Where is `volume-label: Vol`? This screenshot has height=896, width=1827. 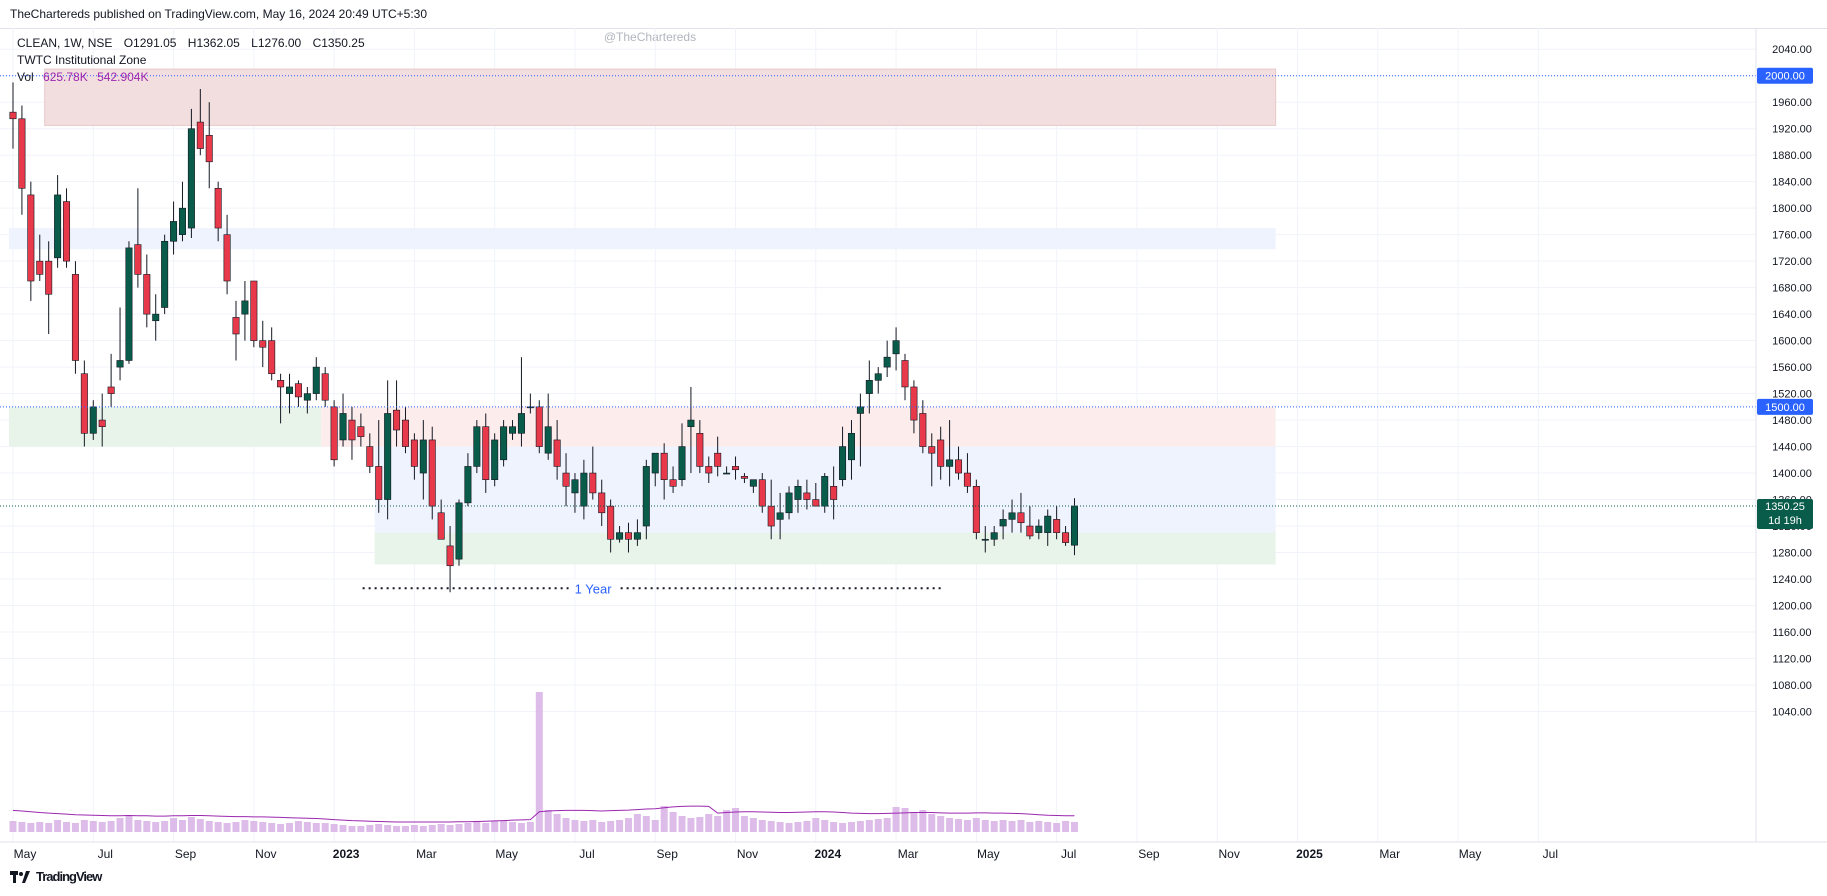
volume-label: Vol is located at coordinates (25, 77).